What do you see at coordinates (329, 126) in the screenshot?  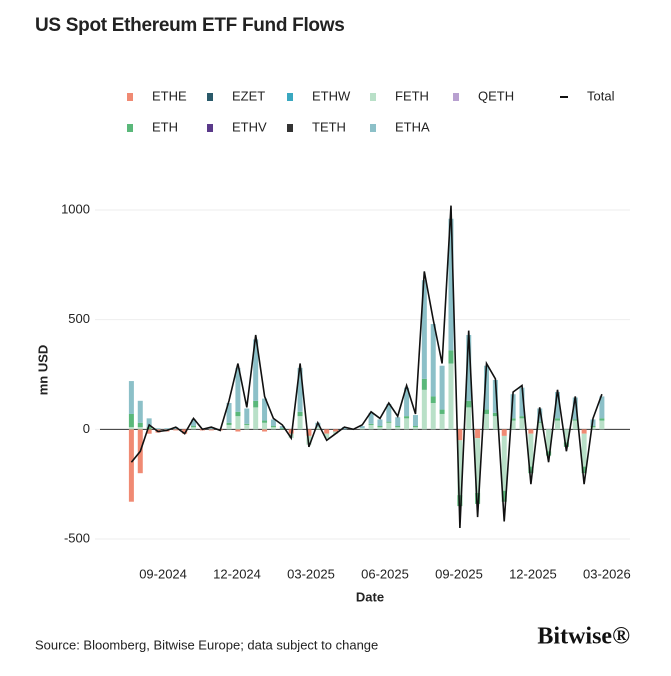 I see `legend-label: TETH` at bounding box center [329, 126].